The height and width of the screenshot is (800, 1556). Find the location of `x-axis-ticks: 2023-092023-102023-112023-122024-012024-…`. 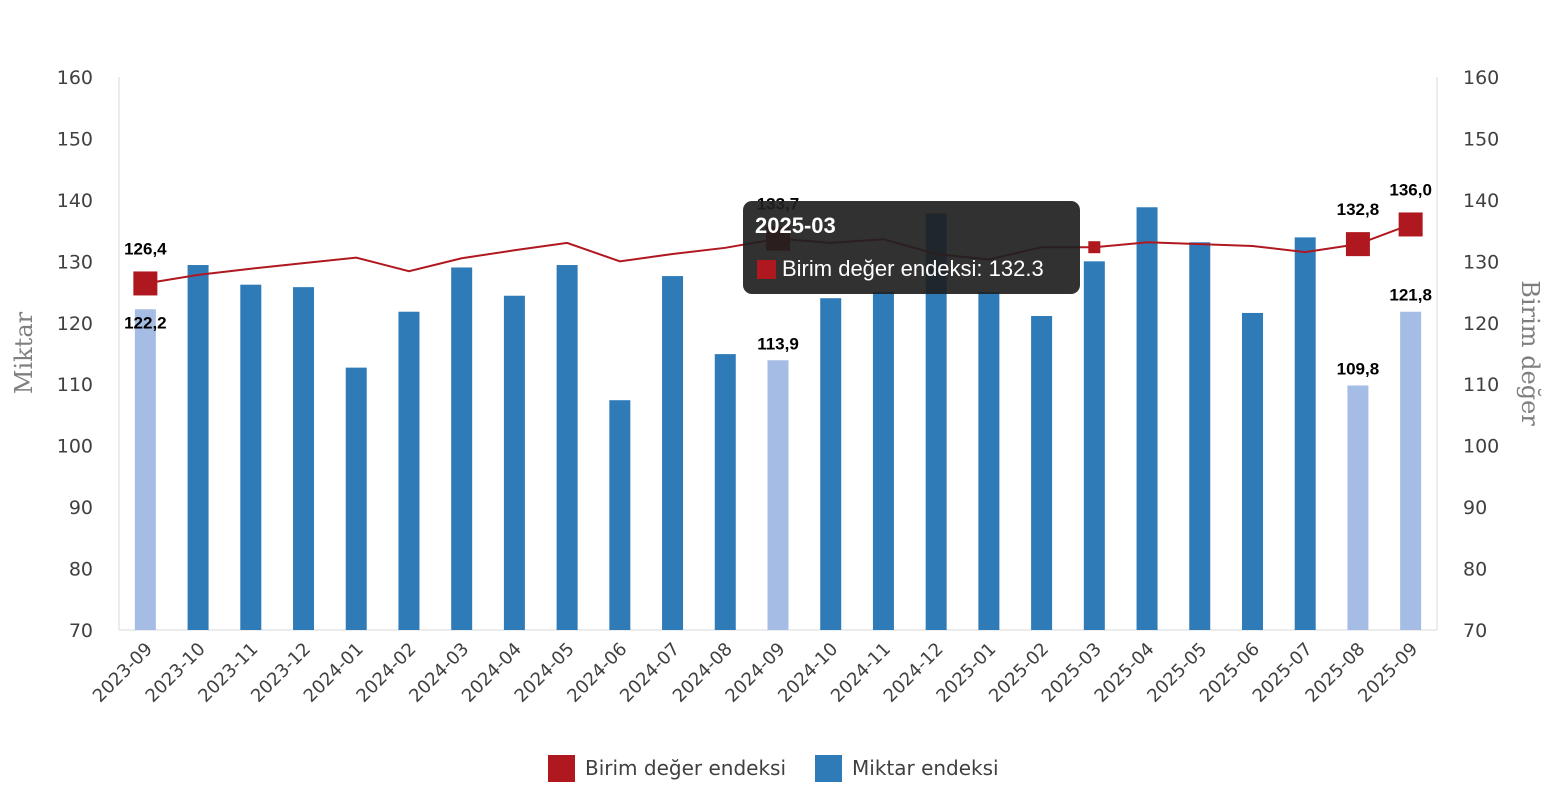

x-axis-ticks: 2023-092023-102023-112023-122024-012024-… is located at coordinates (755, 673).